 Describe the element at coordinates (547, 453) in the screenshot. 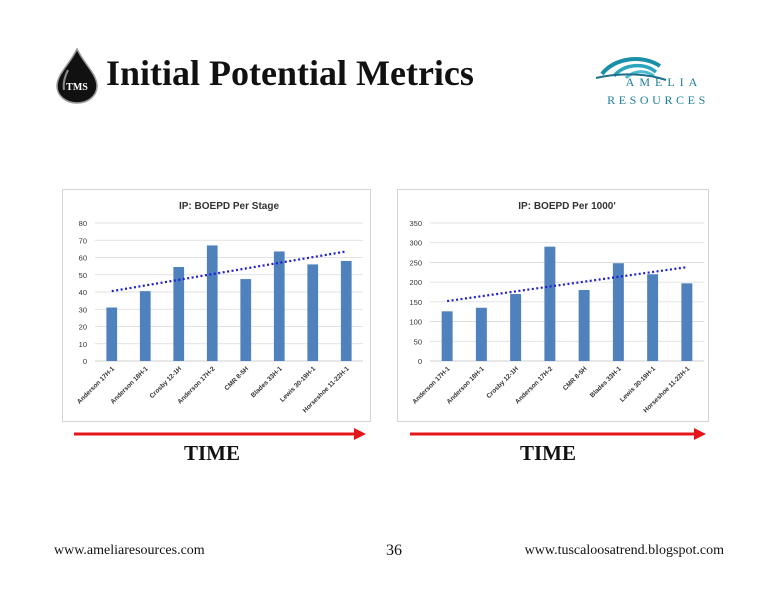

I see `time-label-right: TIME` at that location.